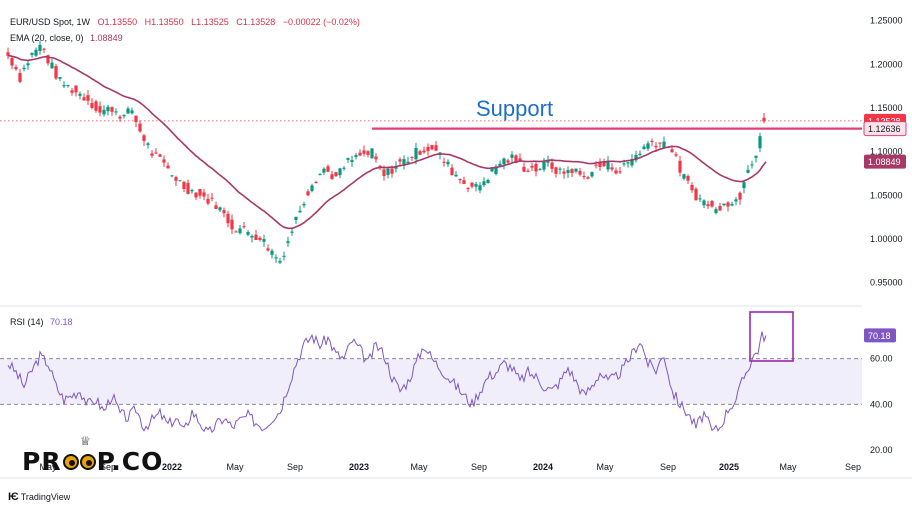 The image size is (912, 513). I want to click on price-tick-label: 1.00000, so click(886, 239).